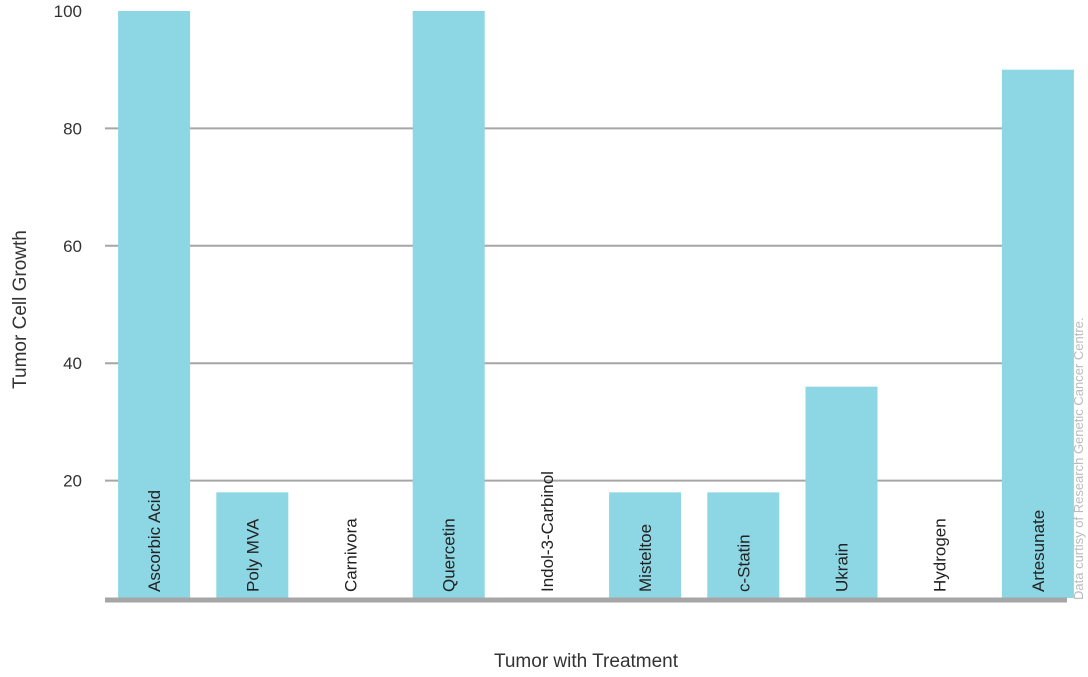  Describe the element at coordinates (68, 11) in the screenshot. I see `y-tick-label: 100` at that location.